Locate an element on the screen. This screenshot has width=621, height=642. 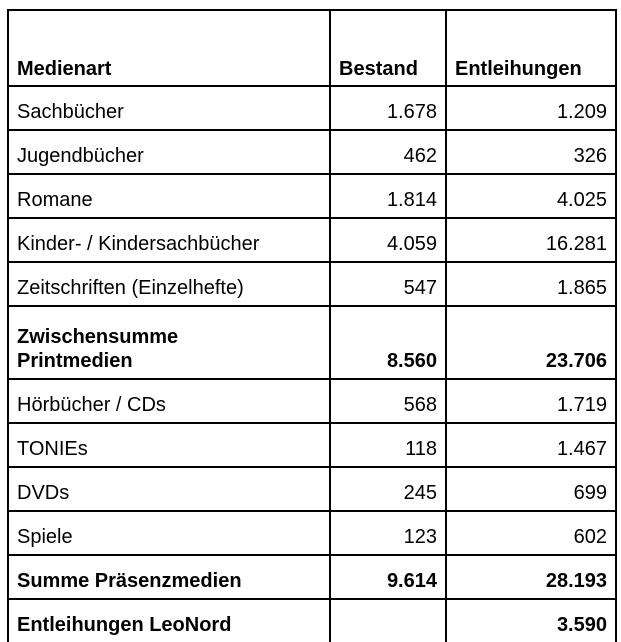
total-bestand: 9.614 is located at coordinates (388, 577).